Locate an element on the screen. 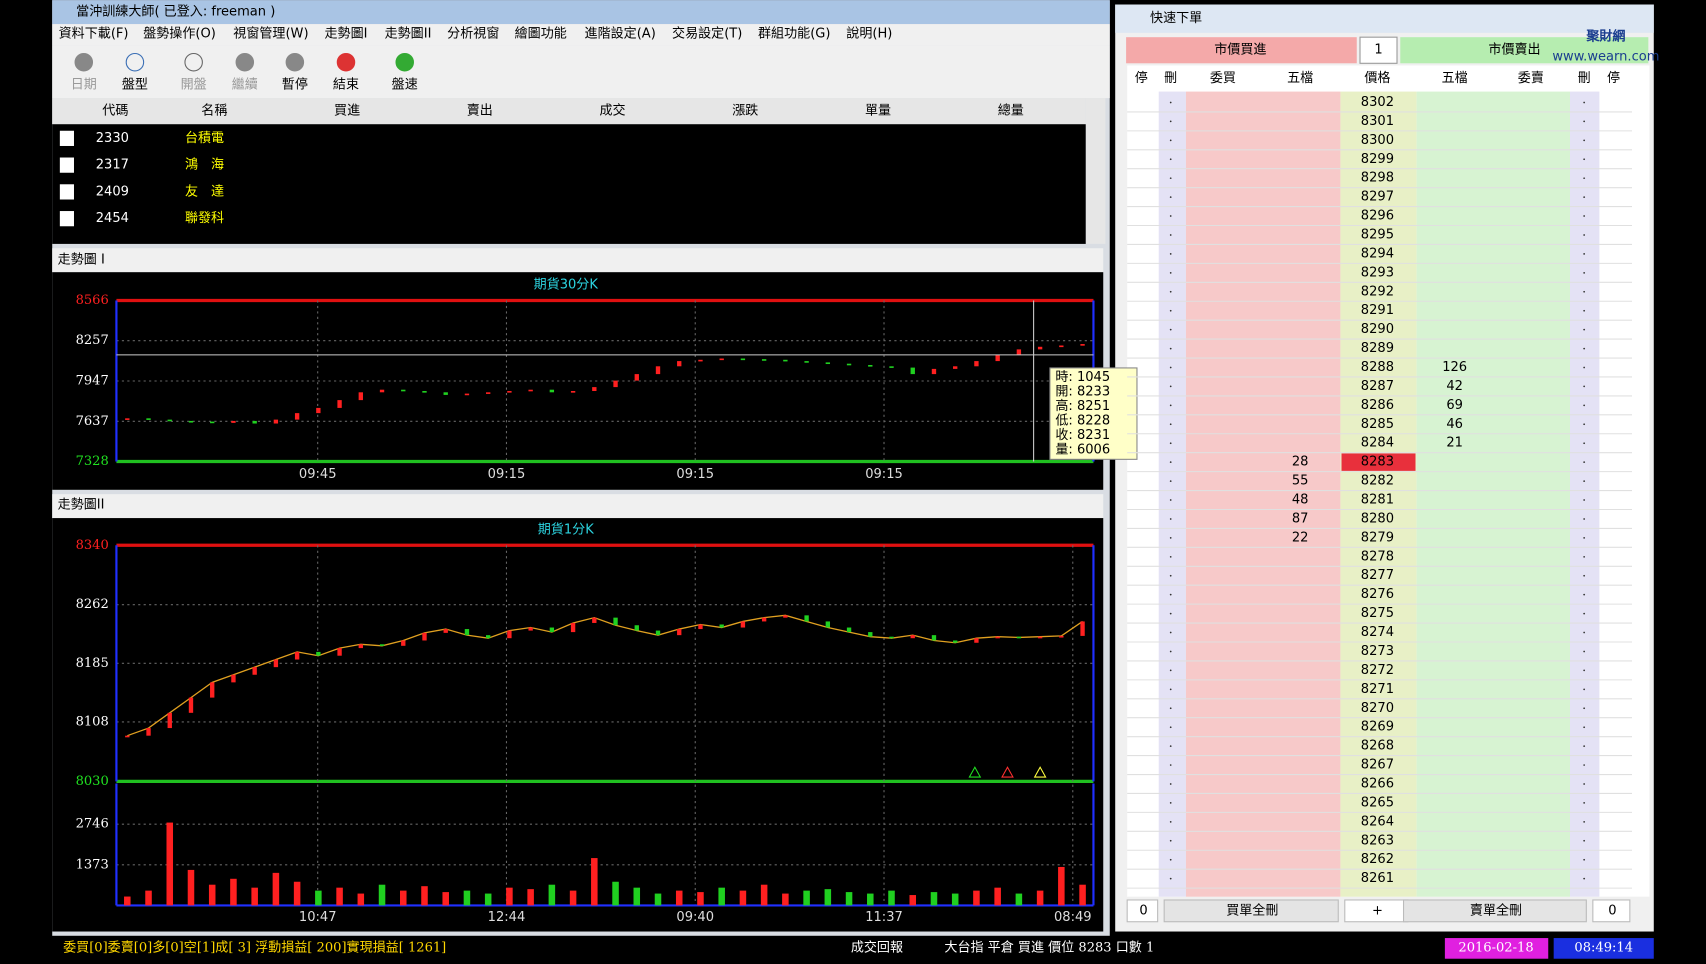  price: 8295 is located at coordinates (1377, 234).